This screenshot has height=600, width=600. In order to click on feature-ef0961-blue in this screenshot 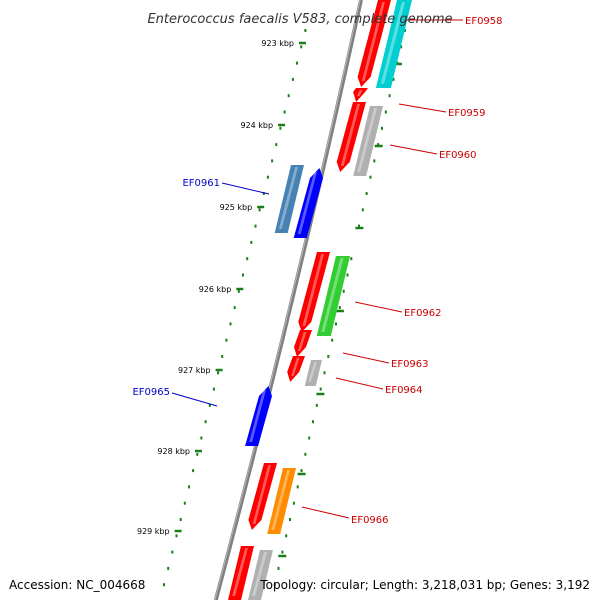, I will do `click(308, 203)`.